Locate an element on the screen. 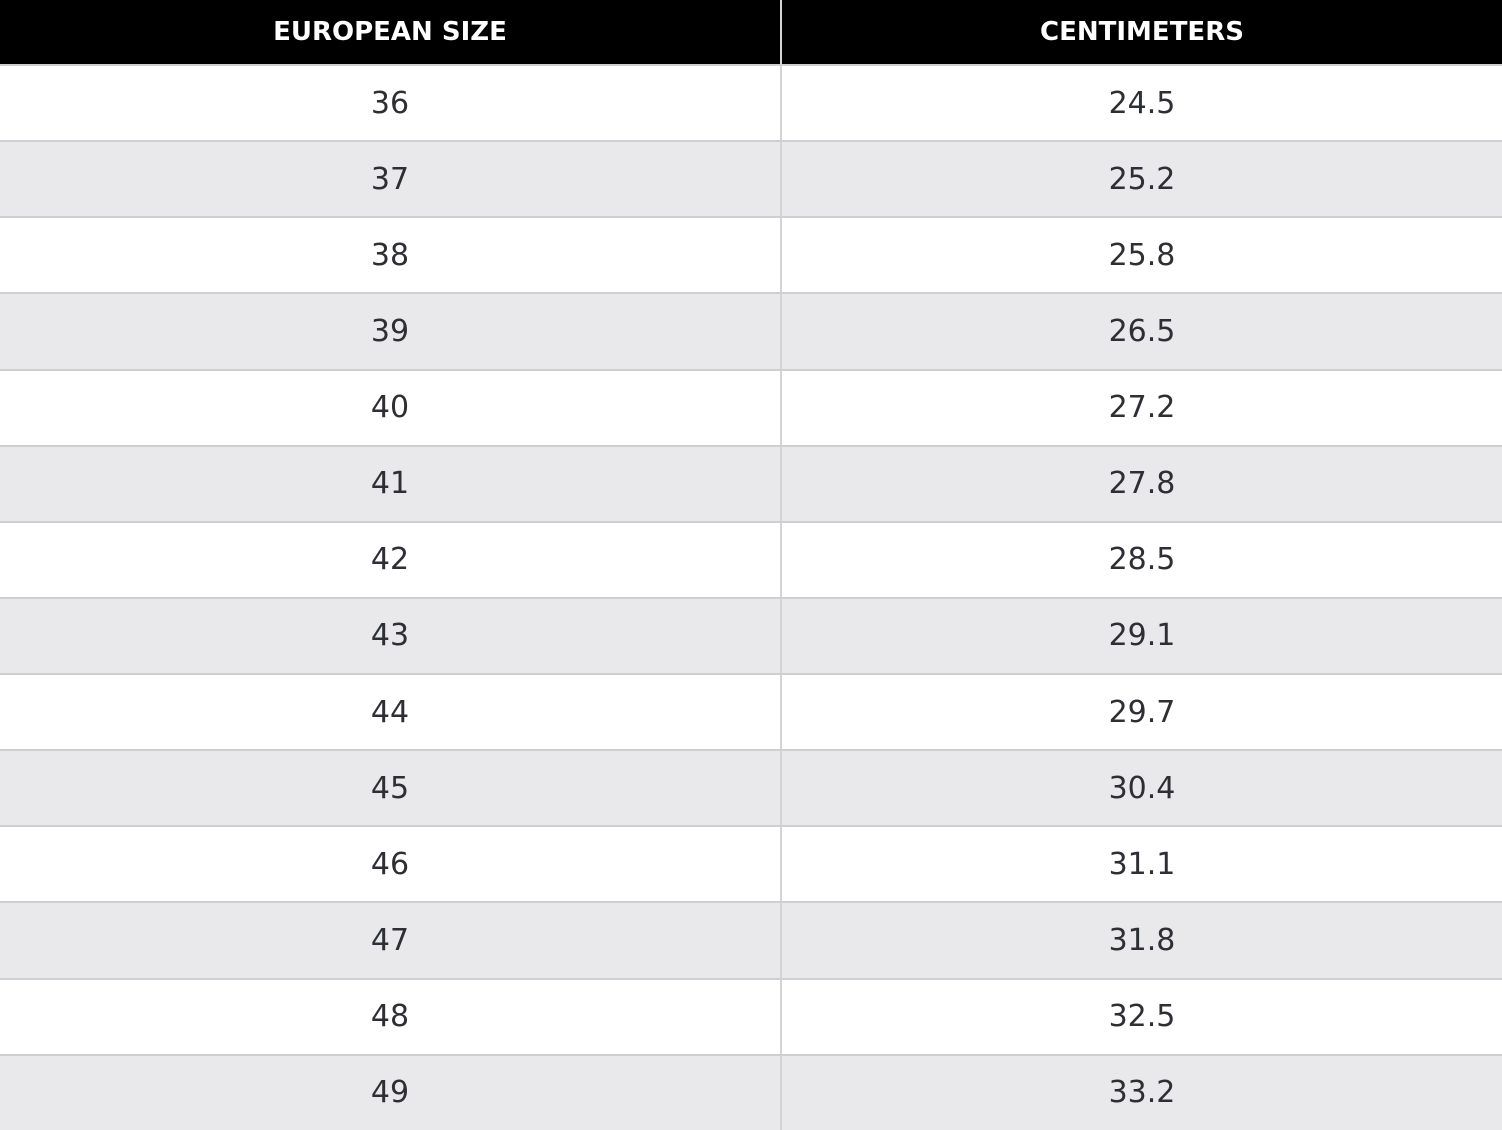 This screenshot has height=1130, width=1502. table-cell: 36 is located at coordinates (391, 102).